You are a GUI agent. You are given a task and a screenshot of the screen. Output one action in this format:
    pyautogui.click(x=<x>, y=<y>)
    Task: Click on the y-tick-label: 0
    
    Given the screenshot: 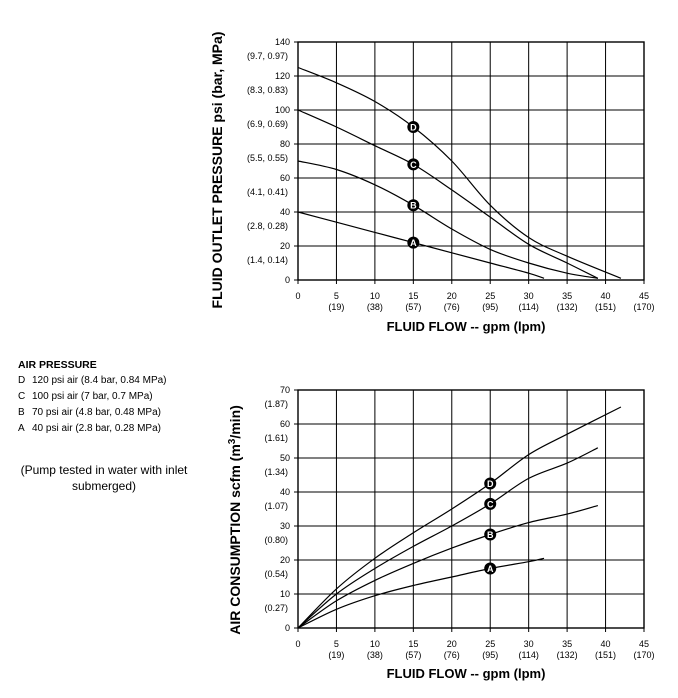 What is the action you would take?
    pyautogui.click(x=287, y=280)
    